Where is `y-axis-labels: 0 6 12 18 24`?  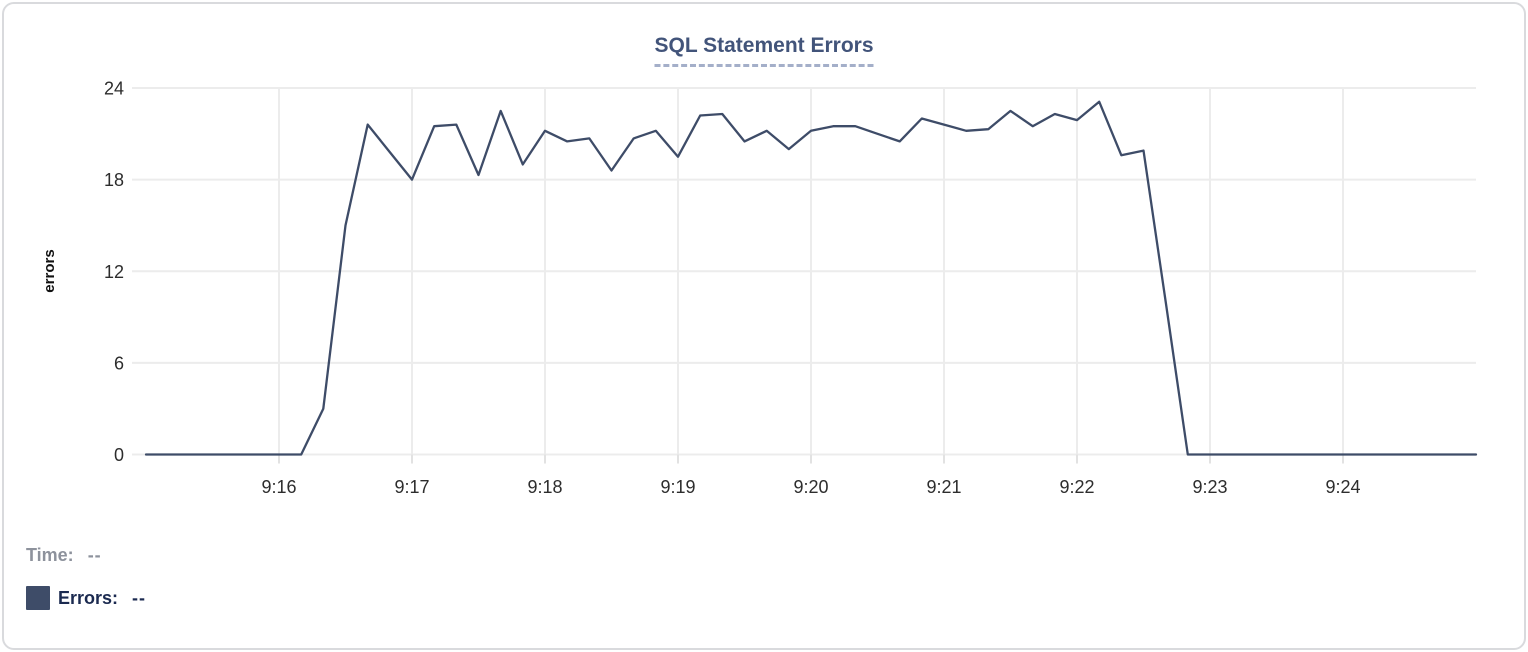
y-axis-labels: 0 6 12 18 24 is located at coordinates (114, 272).